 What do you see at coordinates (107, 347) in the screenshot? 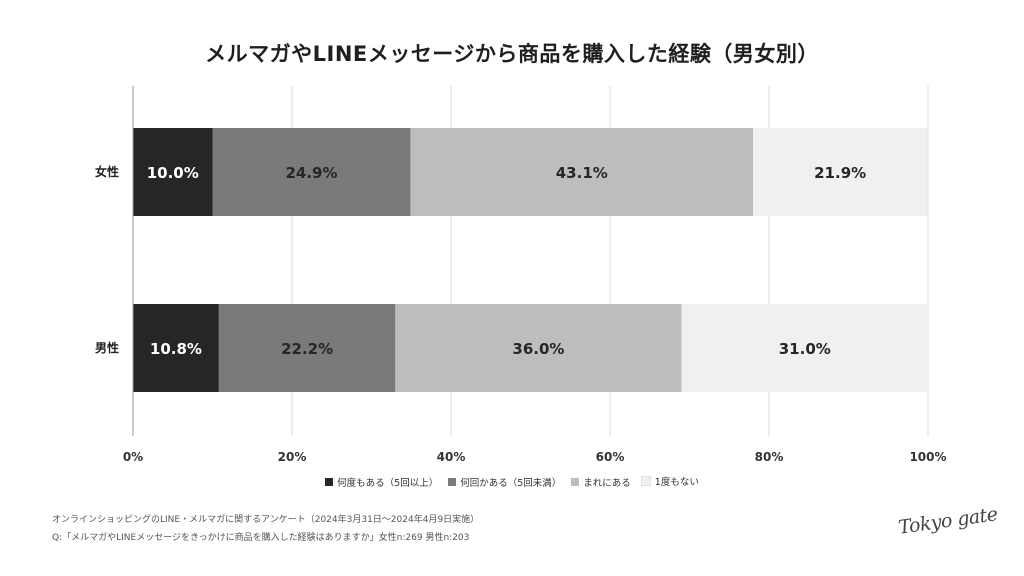
I see `category-label: 男性` at bounding box center [107, 347].